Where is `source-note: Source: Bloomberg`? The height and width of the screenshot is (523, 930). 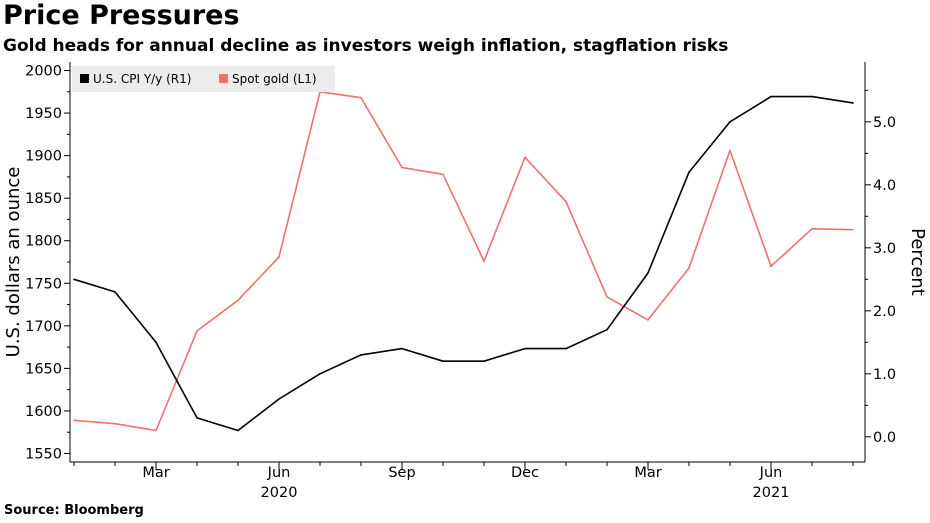
source-note: Source: Bloomberg is located at coordinates (74, 510).